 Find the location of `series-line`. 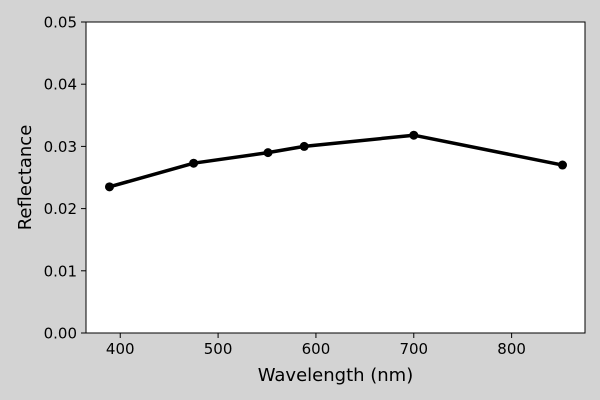

series-line is located at coordinates (336, 161).